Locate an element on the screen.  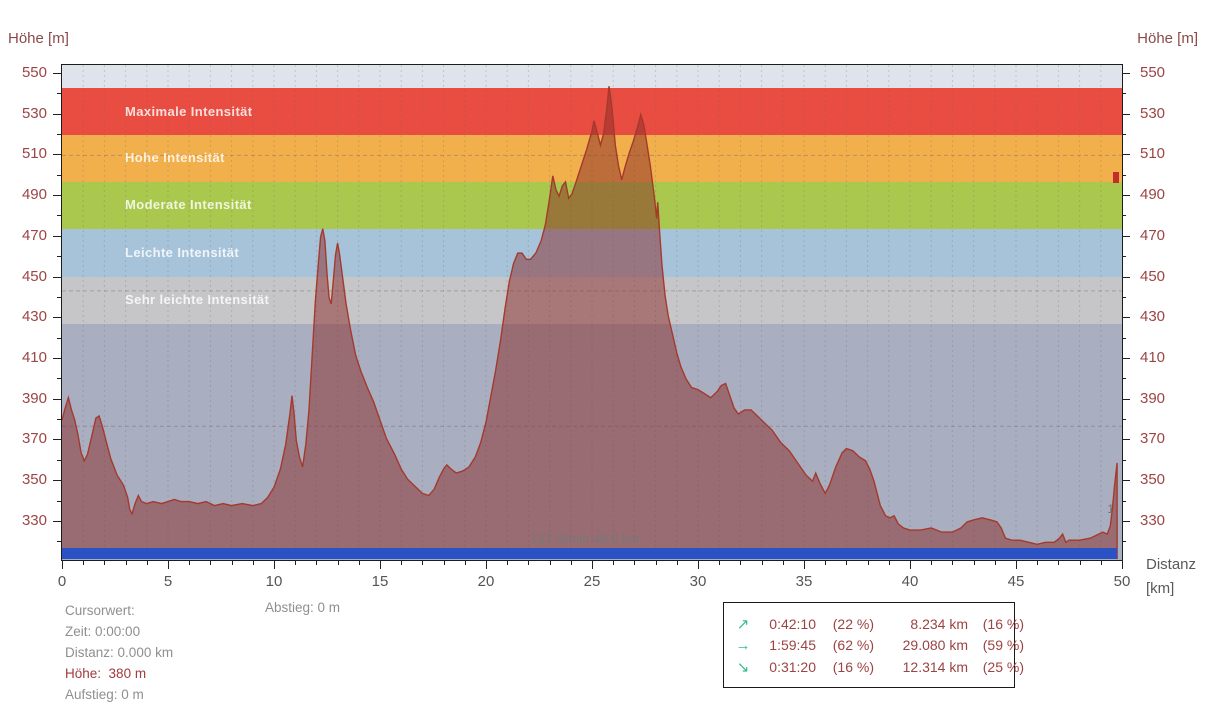
y-axis-label: 330 is located at coordinates (1153, 520).